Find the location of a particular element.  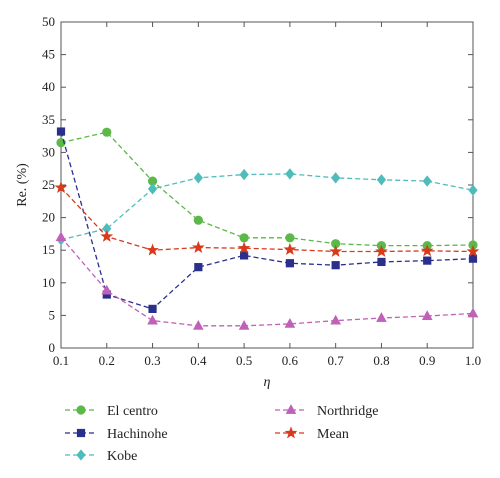

x-tick-label: 0.1 is located at coordinates (61, 360).